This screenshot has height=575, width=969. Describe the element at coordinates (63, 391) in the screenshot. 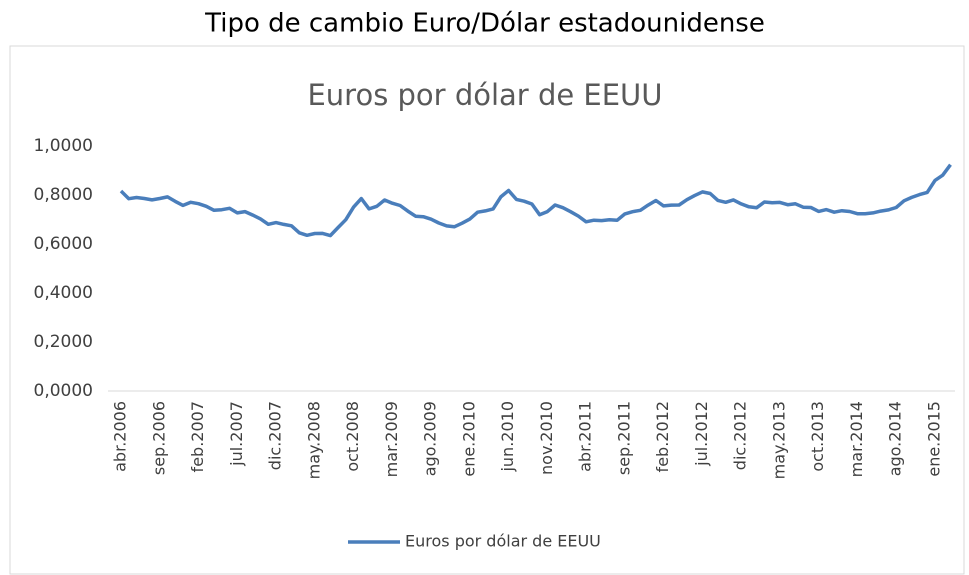

I see `y-tick-label: 0,0000` at that location.